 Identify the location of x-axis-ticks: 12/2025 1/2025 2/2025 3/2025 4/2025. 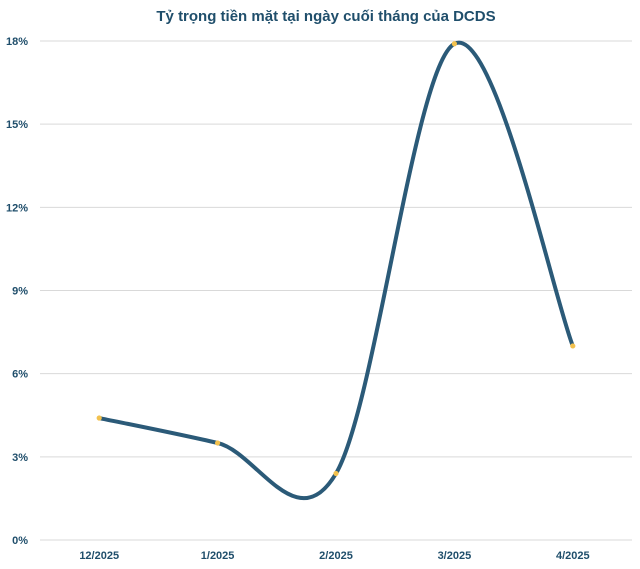
(334, 556).